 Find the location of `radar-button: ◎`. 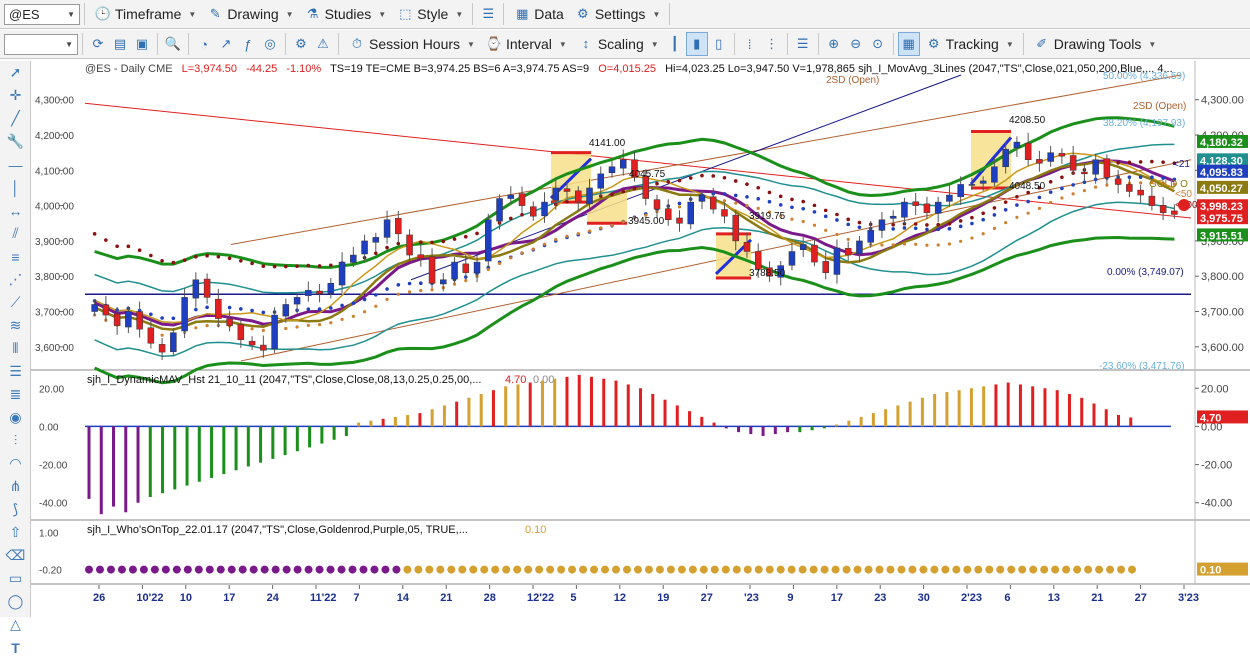

radar-button: ◎ is located at coordinates (270, 44).